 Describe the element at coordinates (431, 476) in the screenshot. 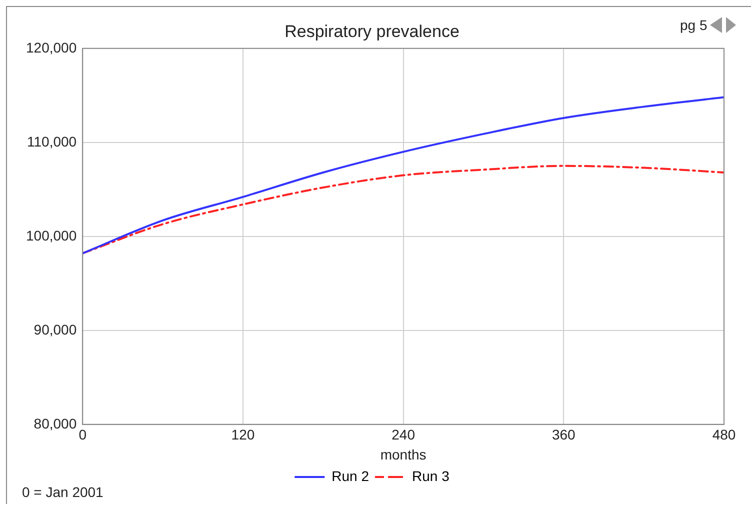

I see `legend-label: Run 3` at that location.